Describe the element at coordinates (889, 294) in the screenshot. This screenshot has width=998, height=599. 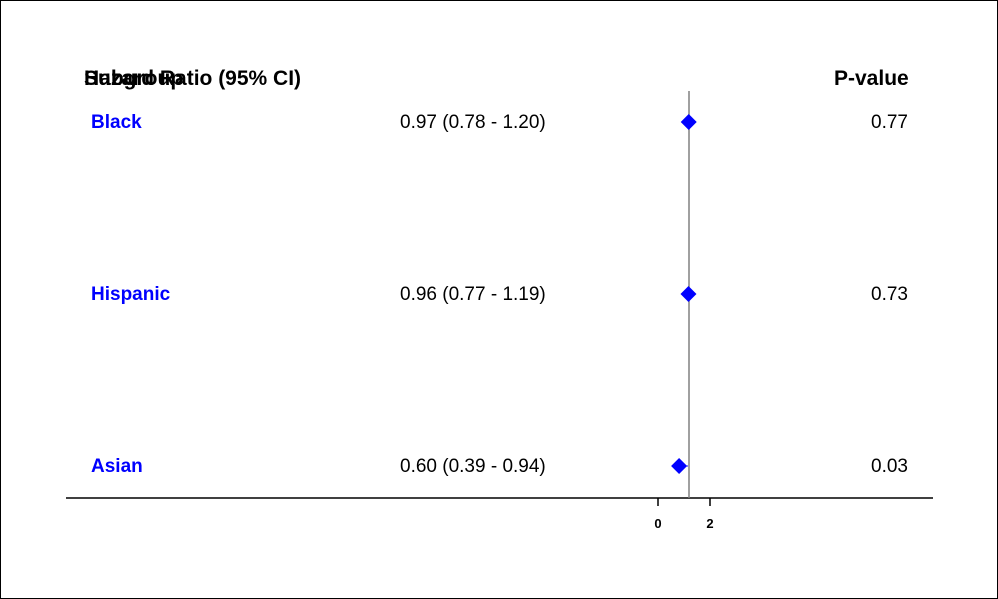
I see `row-p-hispanic: 0.73` at that location.